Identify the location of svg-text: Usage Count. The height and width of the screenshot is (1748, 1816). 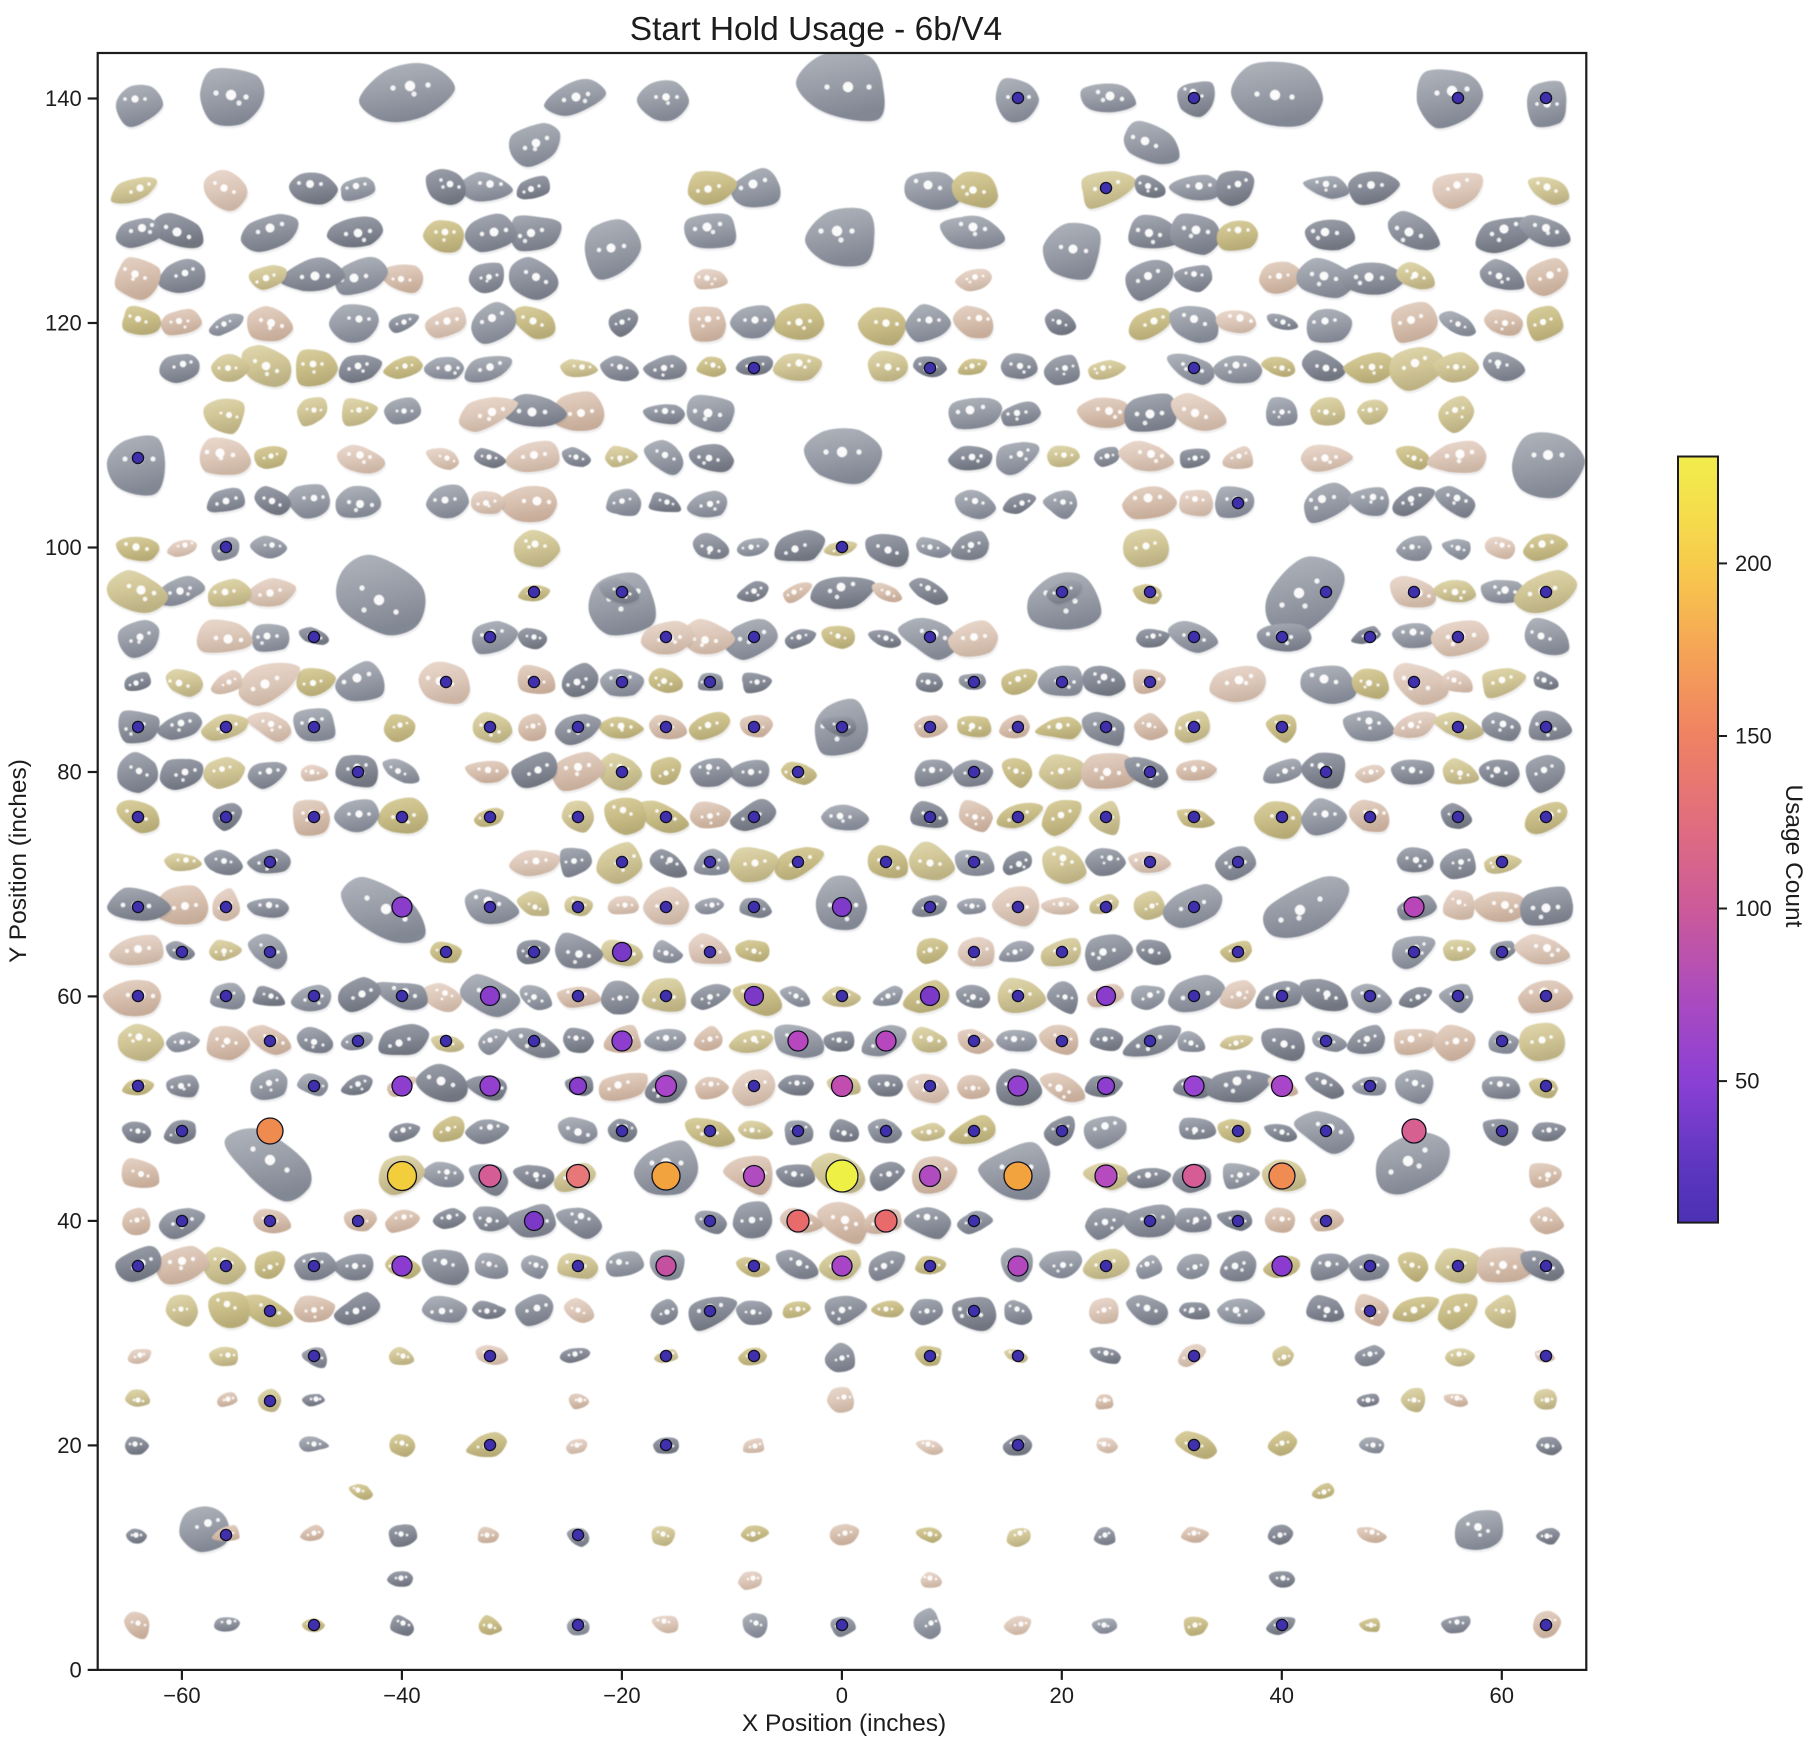
(1793, 855).